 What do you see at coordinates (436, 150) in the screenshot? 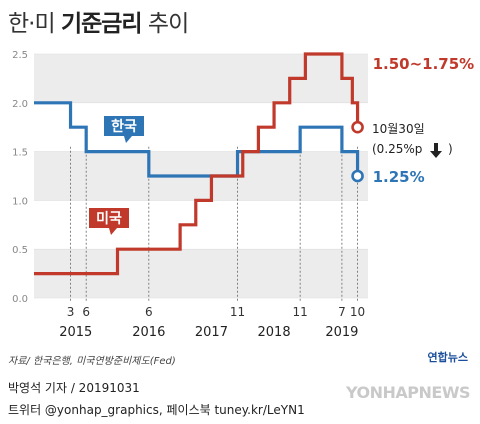
I see `down-arrow-icon` at bounding box center [436, 150].